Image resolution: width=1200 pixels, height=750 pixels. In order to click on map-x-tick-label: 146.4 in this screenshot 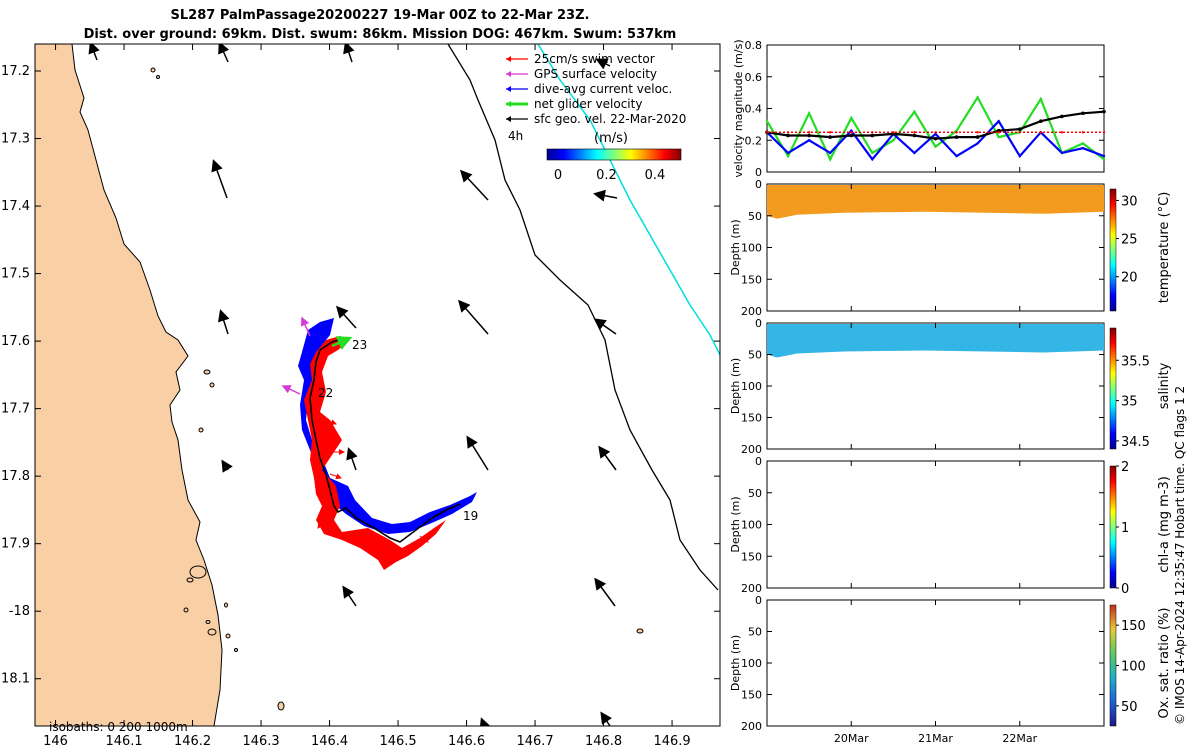, I will do `click(329, 741)`.